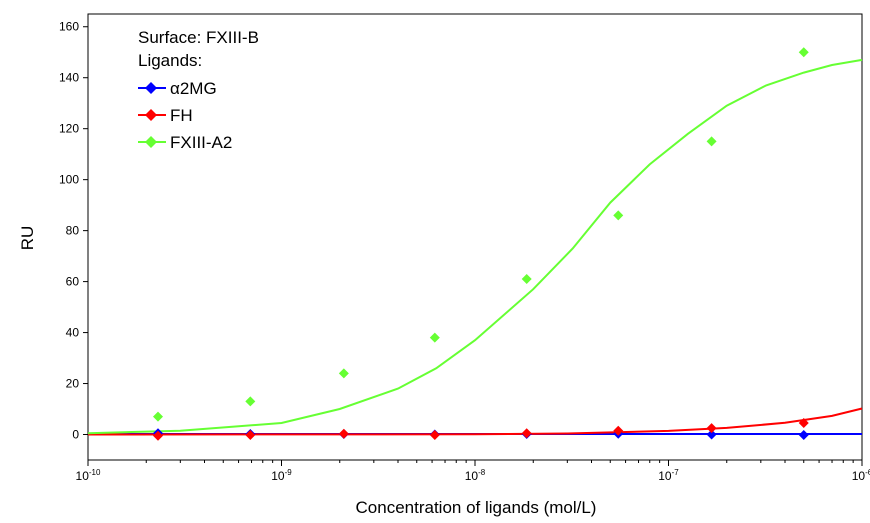 The image size is (870, 523). What do you see at coordinates (289, 472) in the screenshot?
I see `x-tick-exponent: -9` at bounding box center [289, 472].